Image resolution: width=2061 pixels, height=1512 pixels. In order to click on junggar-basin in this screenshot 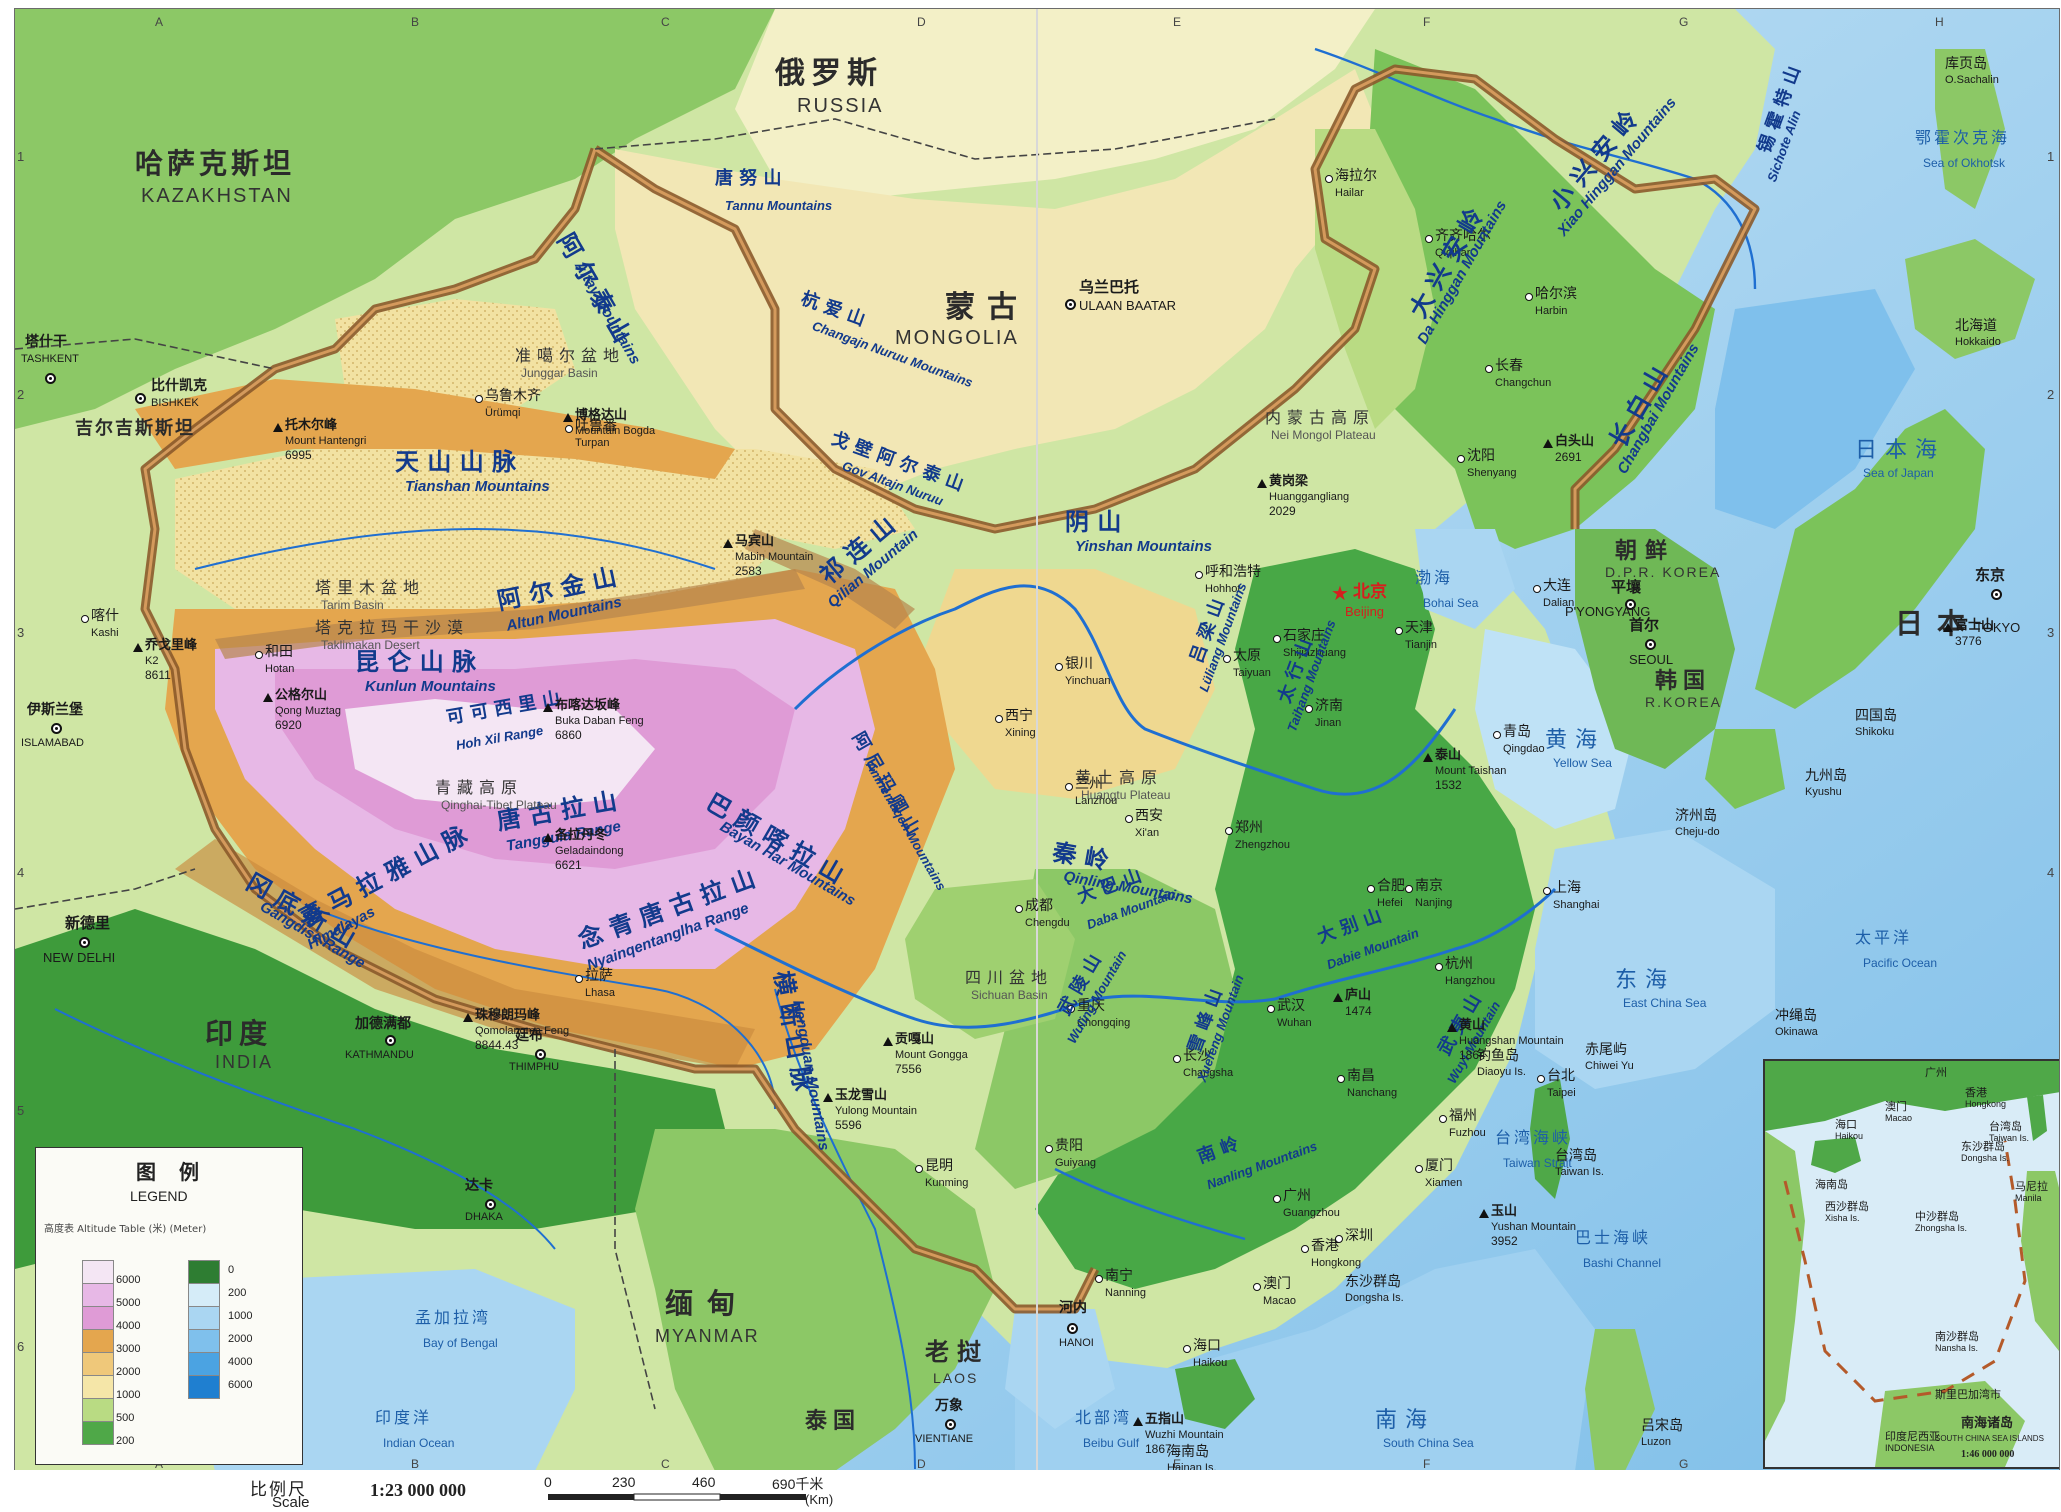, I will do `click(455, 354)`.